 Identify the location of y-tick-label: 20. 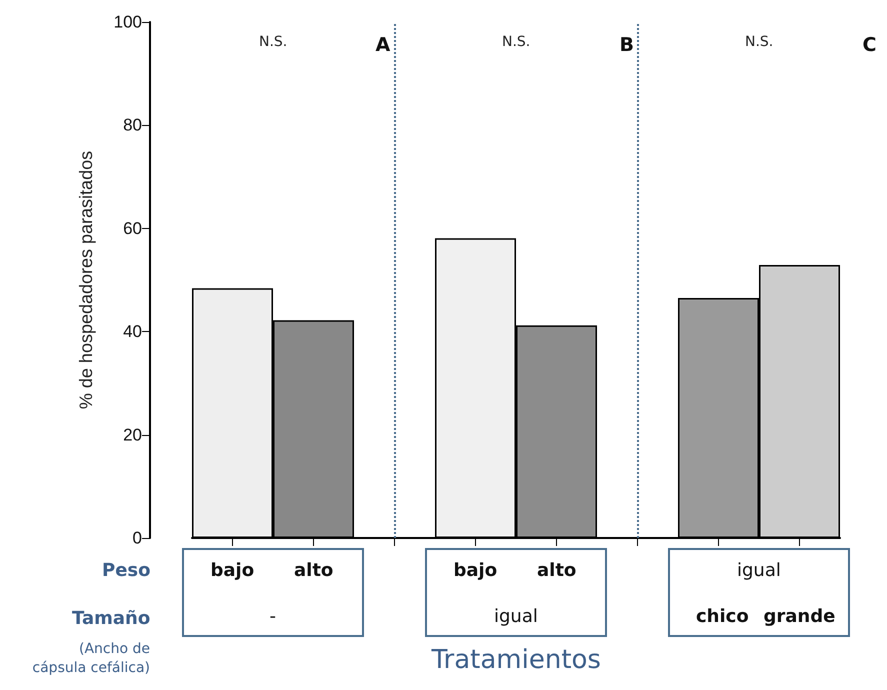
(132, 434).